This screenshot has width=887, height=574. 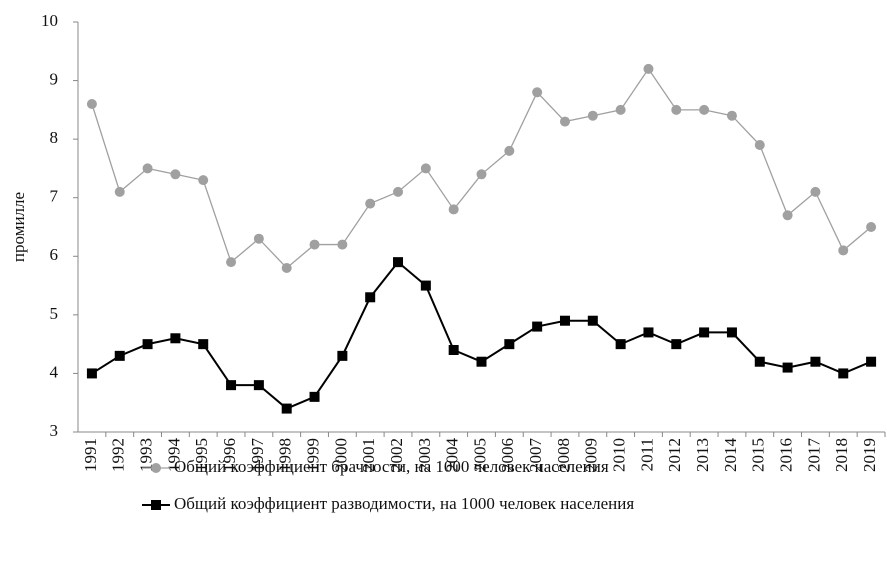 What do you see at coordinates (54, 78) in the screenshot?
I see `y-tick-label: 9` at bounding box center [54, 78].